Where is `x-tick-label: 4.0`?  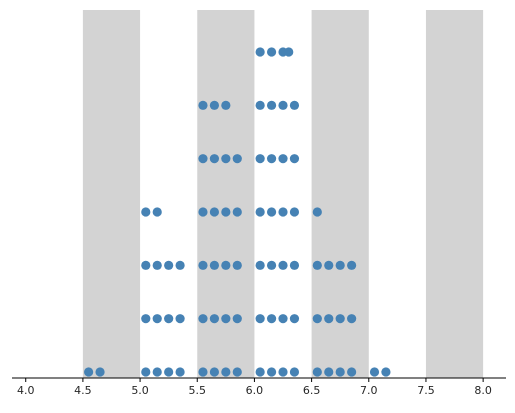 x-tick-label: 4.0 is located at coordinates (26, 390).